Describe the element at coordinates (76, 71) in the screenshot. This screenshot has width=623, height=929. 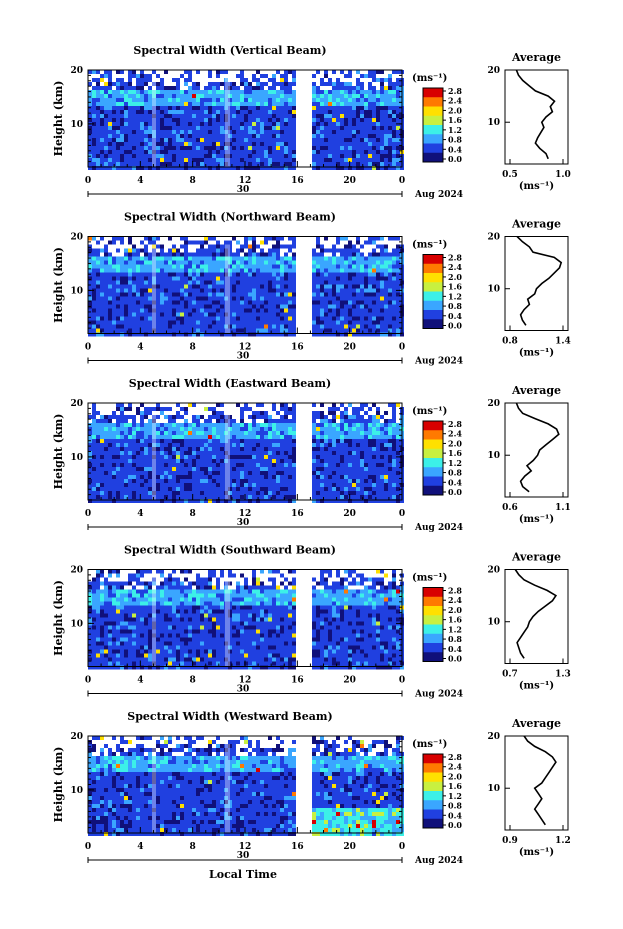
I see `y-tick-label: 20` at that location.